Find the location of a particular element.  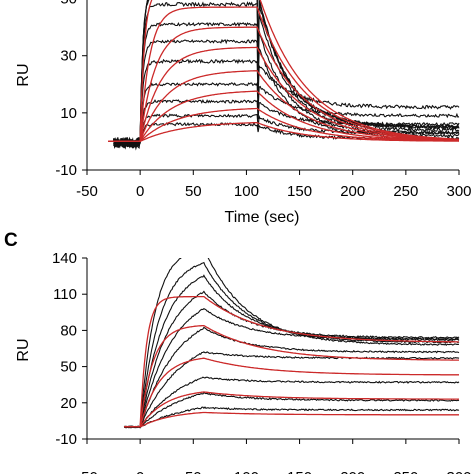

top-ylabel: RU is located at coordinates (23, 74).